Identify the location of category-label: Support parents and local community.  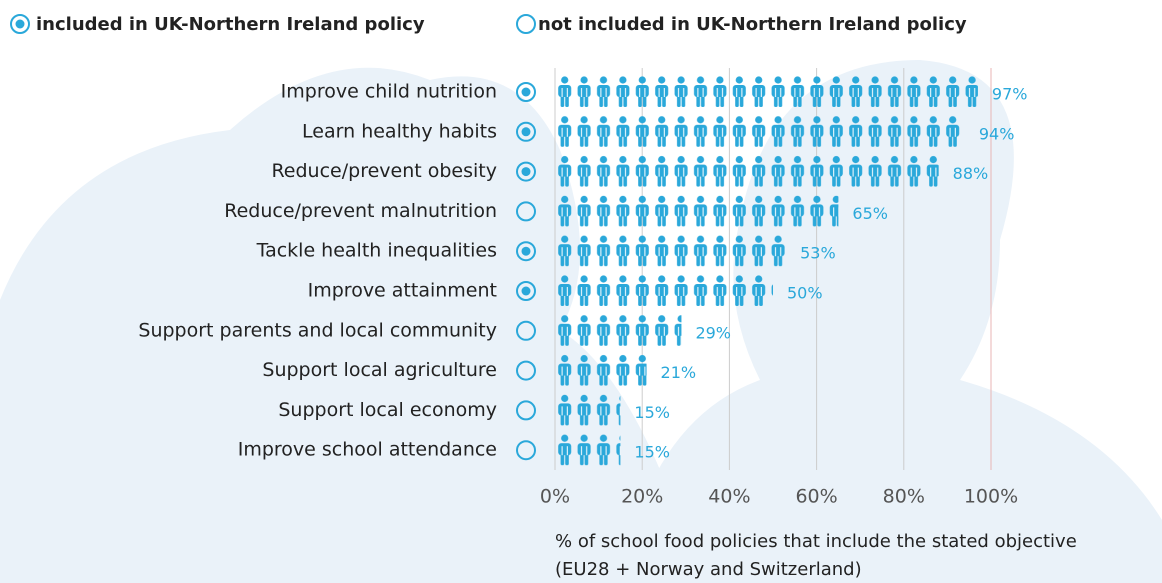
(317, 330).